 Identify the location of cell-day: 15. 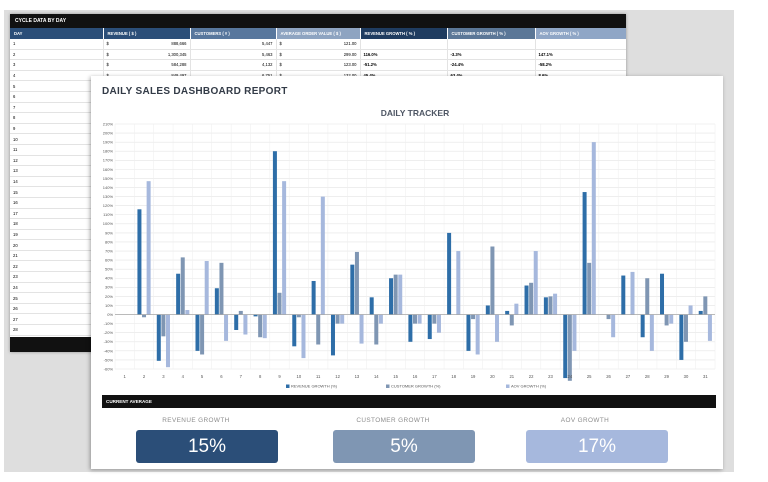
(57, 192).